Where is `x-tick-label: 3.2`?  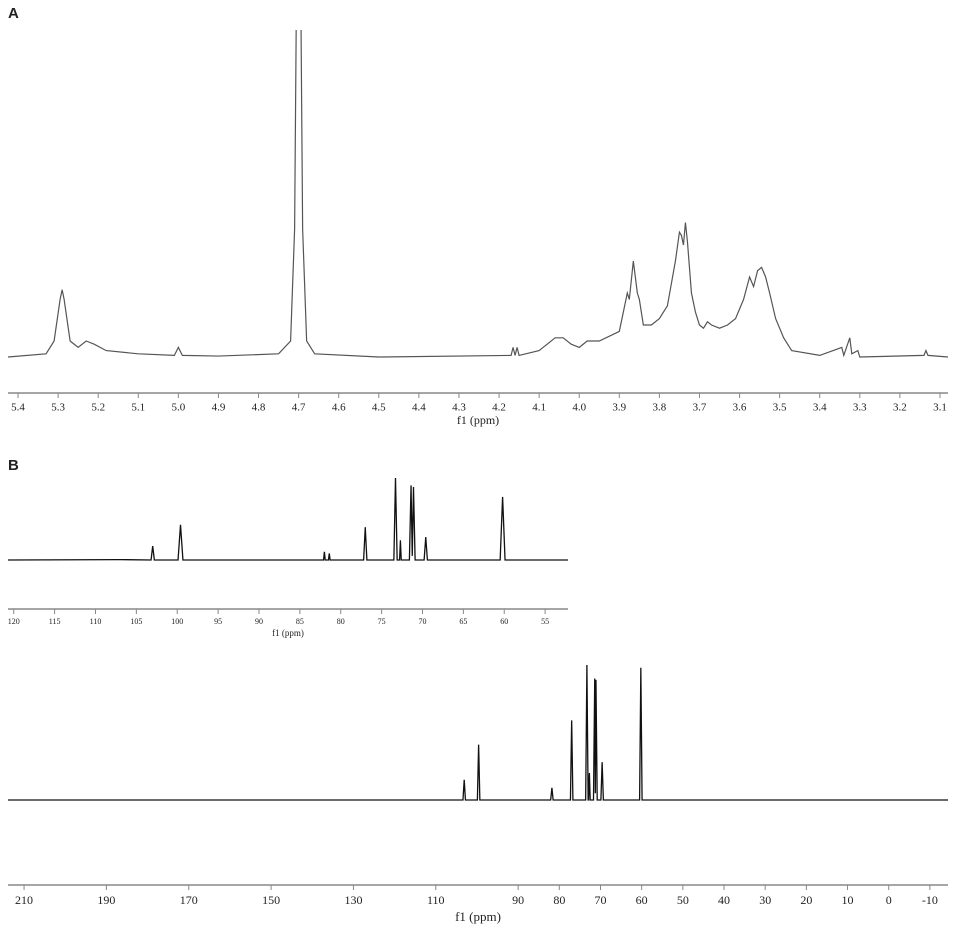
x-tick-label: 3.2 is located at coordinates (900, 408).